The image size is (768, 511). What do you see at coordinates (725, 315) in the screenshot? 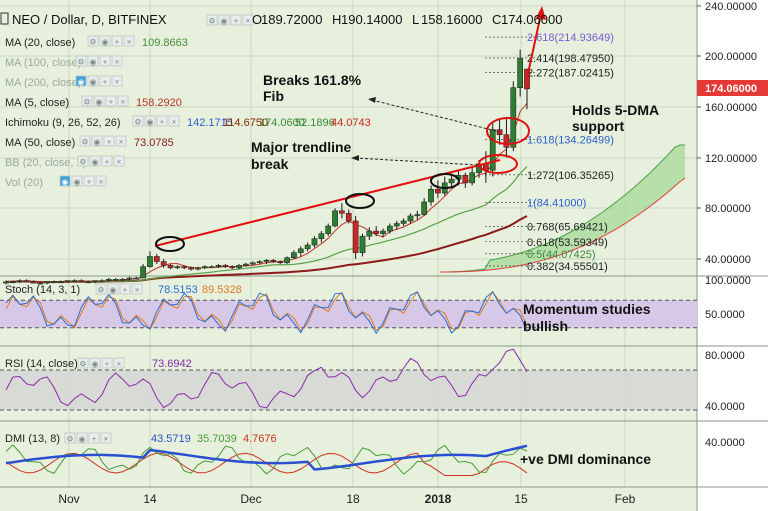
I see `stoch-axis-label: 50.0000` at bounding box center [725, 315].